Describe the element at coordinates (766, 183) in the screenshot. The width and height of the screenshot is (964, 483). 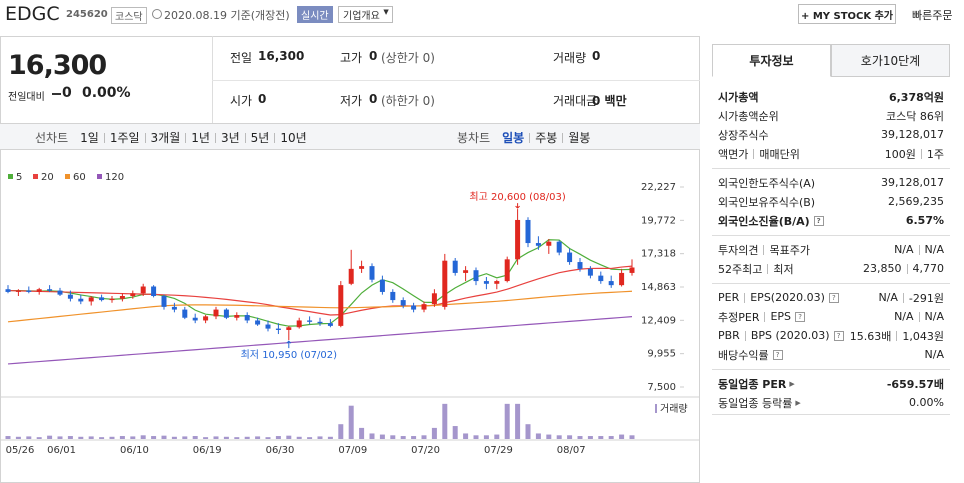
I see `row-label: 외국인한도주식수(A)` at that location.